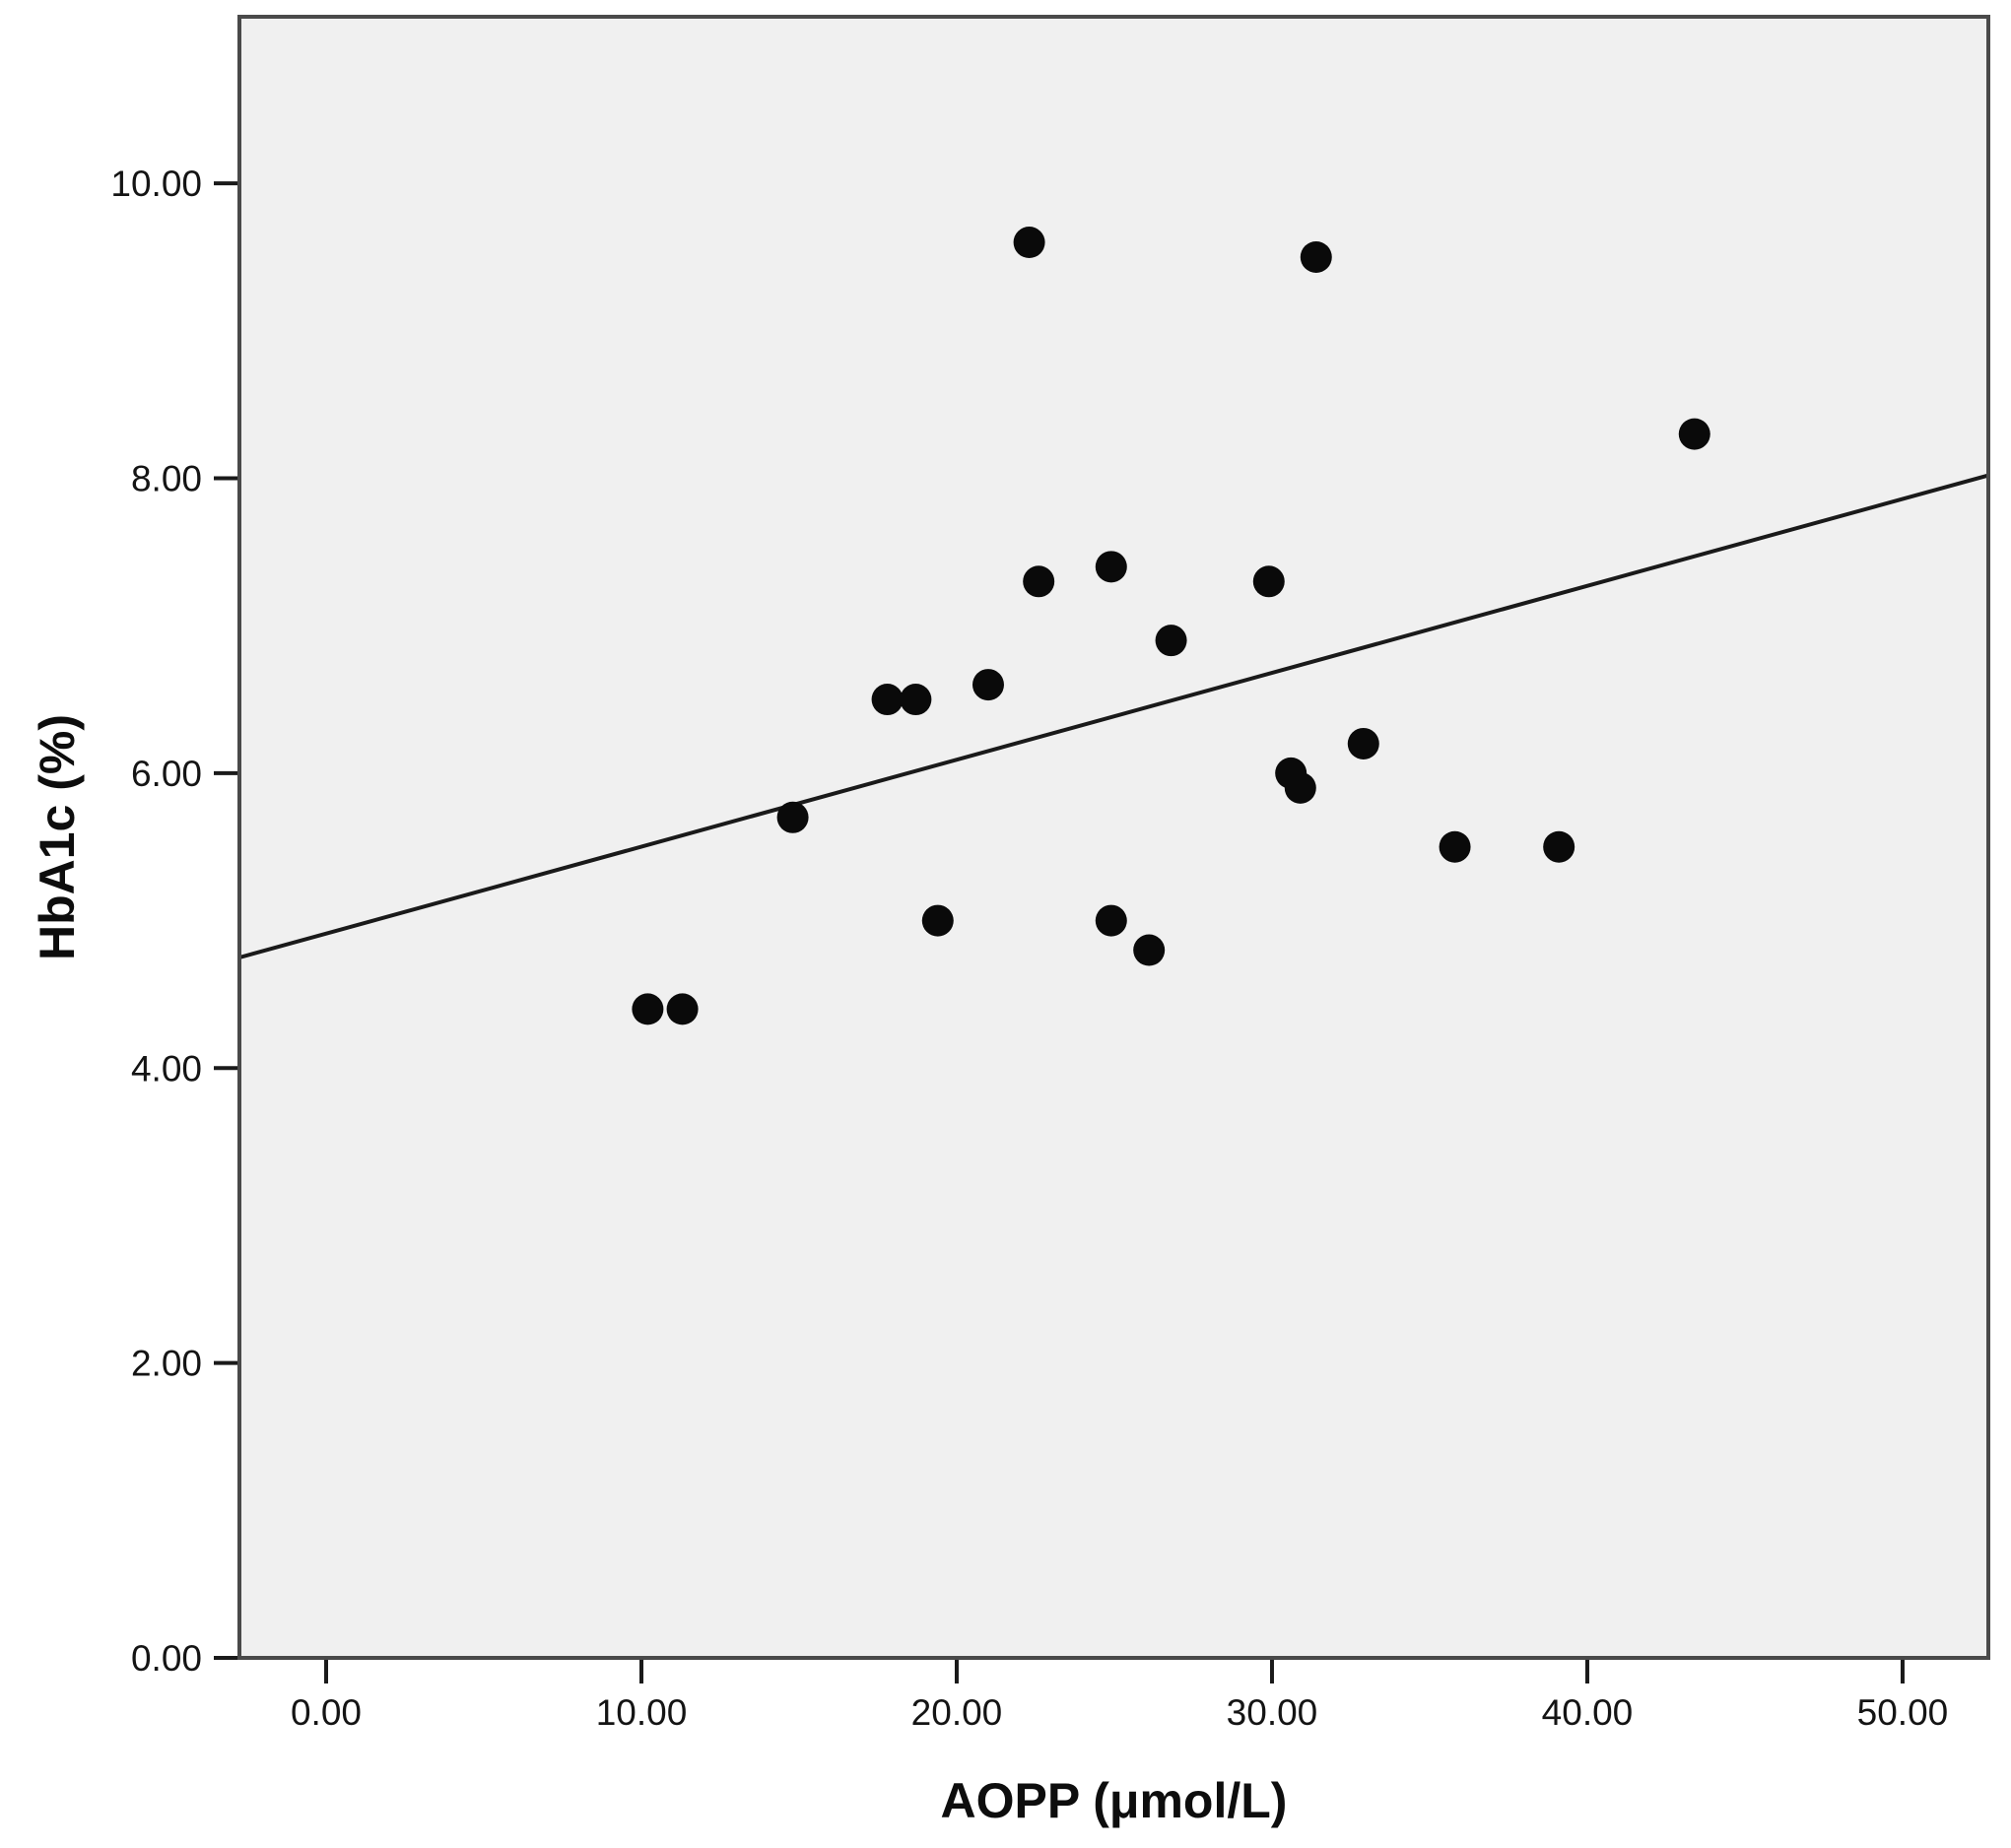 The height and width of the screenshot is (1848, 2011). Describe the element at coordinates (166, 1068) in the screenshot. I see `y-tick-label: 4.00` at that location.